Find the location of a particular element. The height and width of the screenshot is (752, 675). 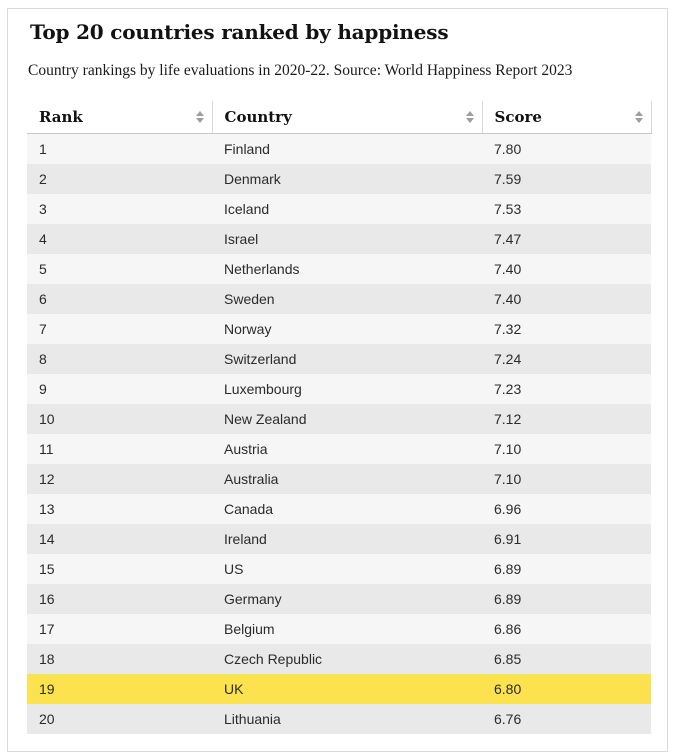

country-cell: Ireland is located at coordinates (245, 539).